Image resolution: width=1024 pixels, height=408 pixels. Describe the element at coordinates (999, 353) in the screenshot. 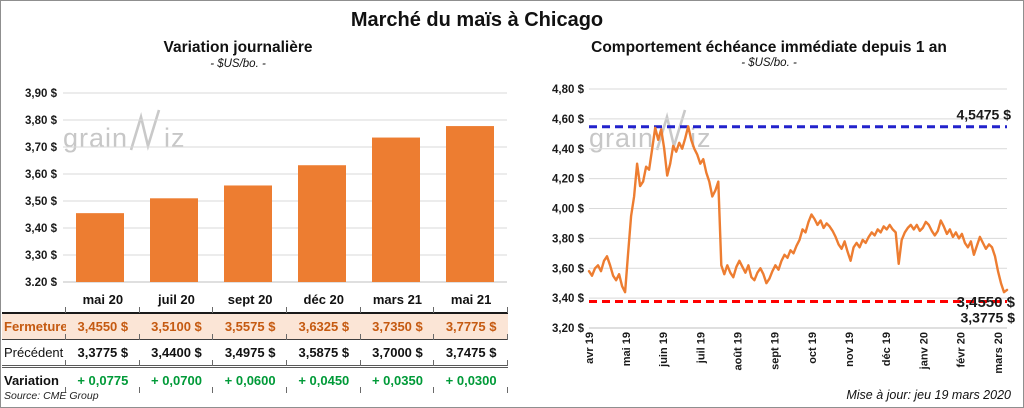

I see `x-tick-label: mars 20` at that location.